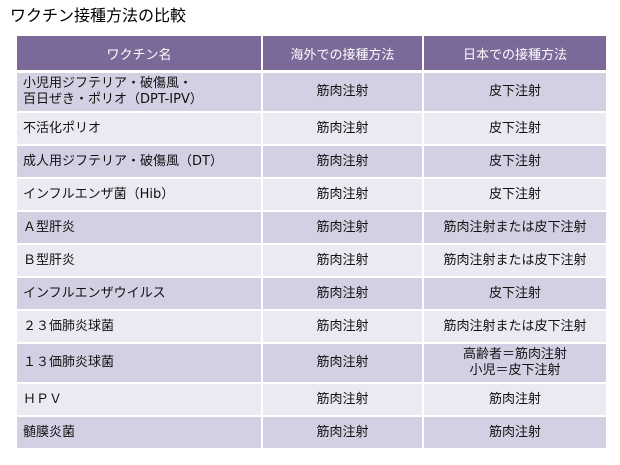  What do you see at coordinates (140, 228) in the screenshot?
I see `vaccine-name-cell: Ａ型肝炎` at bounding box center [140, 228].